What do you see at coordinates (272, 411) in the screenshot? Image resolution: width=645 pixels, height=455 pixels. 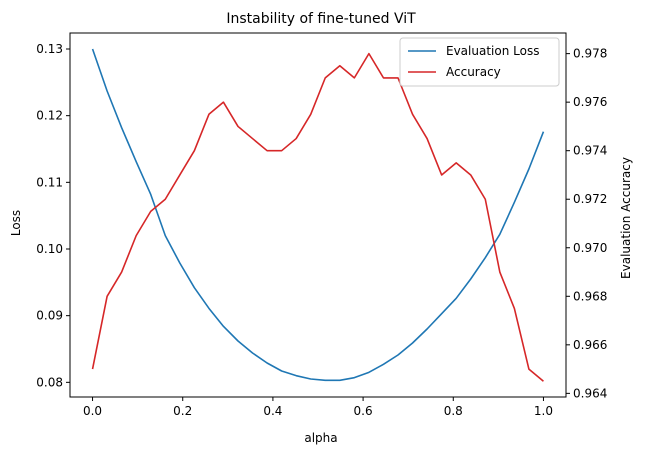 I see `x-tick-label: 0.4` at bounding box center [272, 411].